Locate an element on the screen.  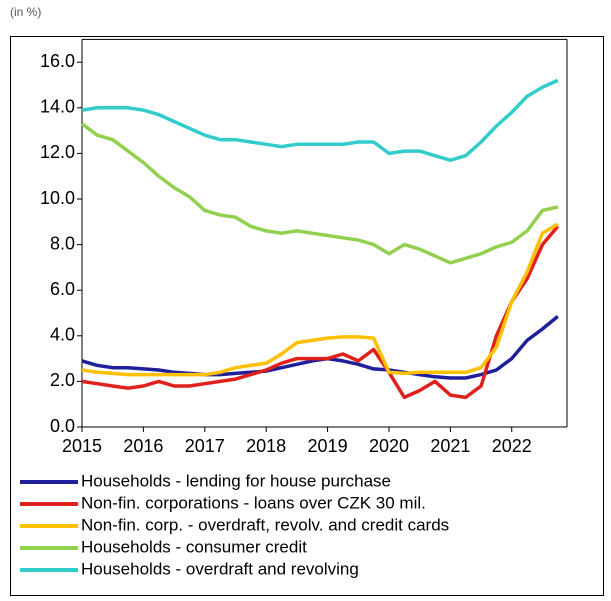
x-tick-label: 2020 is located at coordinates (389, 446).